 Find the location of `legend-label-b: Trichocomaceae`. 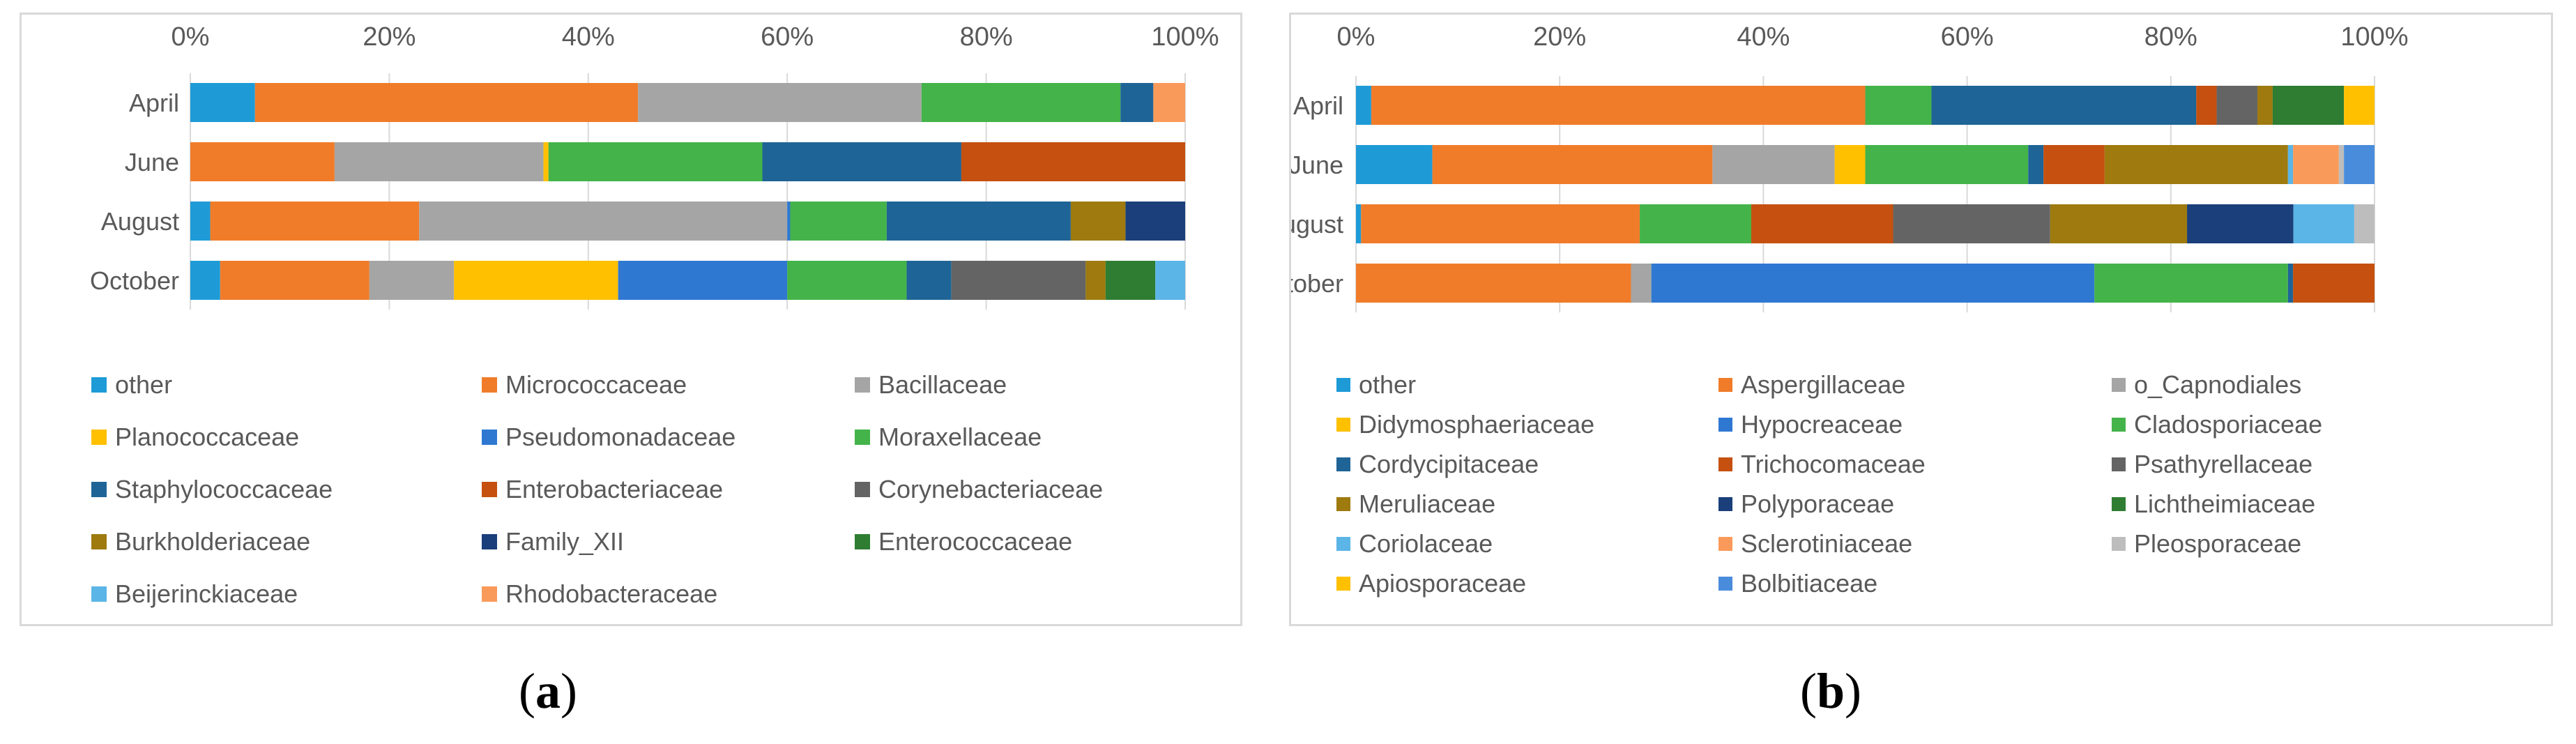

legend-label-b: Trichocomaceae is located at coordinates (1834, 464).